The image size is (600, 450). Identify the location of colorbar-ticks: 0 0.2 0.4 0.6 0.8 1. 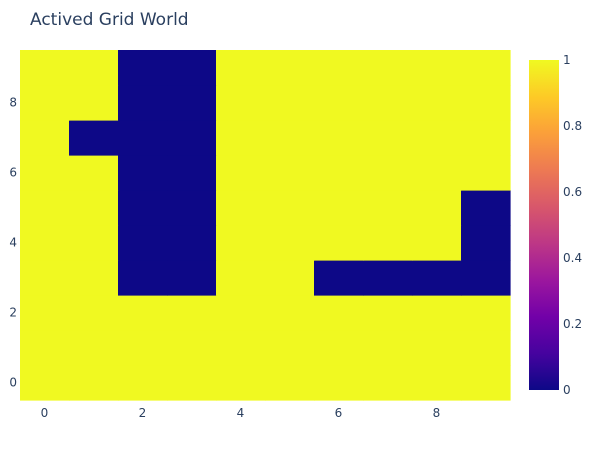
(572, 225).